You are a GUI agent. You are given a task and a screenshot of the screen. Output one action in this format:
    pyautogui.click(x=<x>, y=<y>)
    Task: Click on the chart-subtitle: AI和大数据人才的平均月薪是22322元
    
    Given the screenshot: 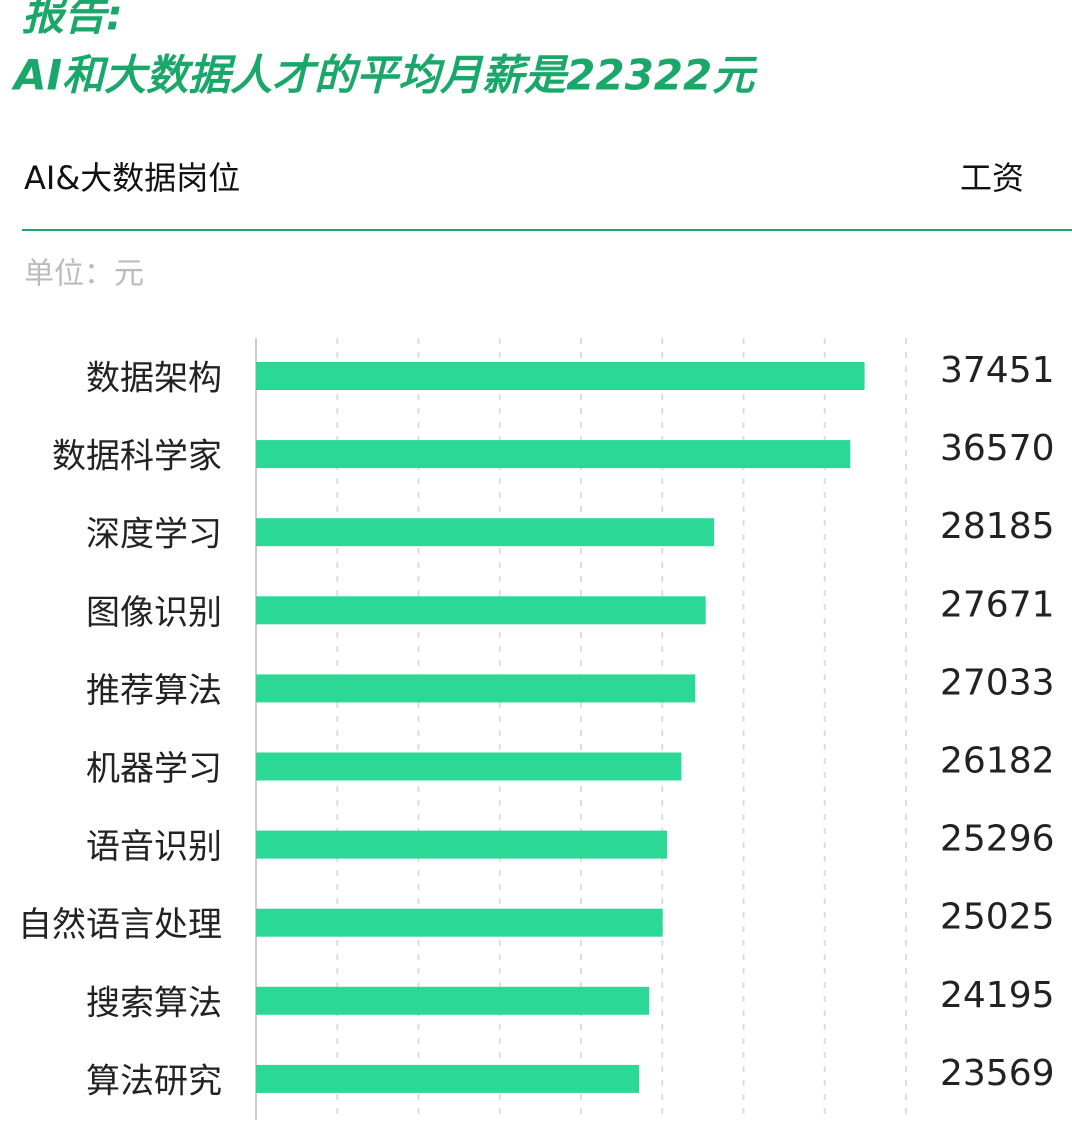 What is the action you would take?
    pyautogui.click(x=384, y=75)
    